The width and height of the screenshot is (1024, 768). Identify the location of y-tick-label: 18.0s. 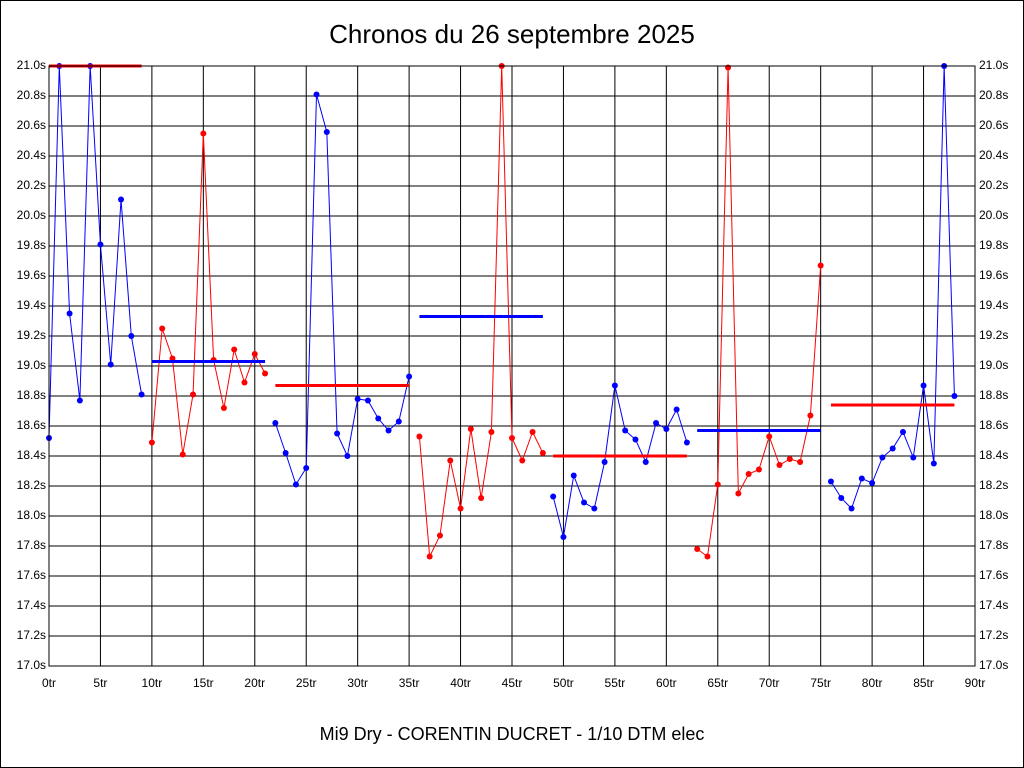
(31, 515).